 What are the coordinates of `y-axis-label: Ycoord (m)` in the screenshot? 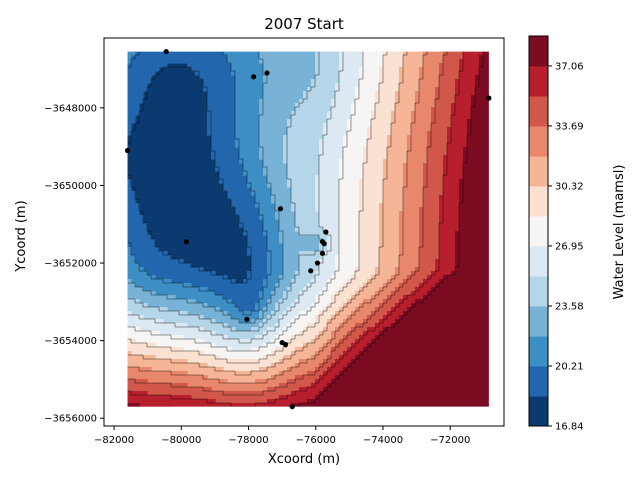 It's located at (21, 236).